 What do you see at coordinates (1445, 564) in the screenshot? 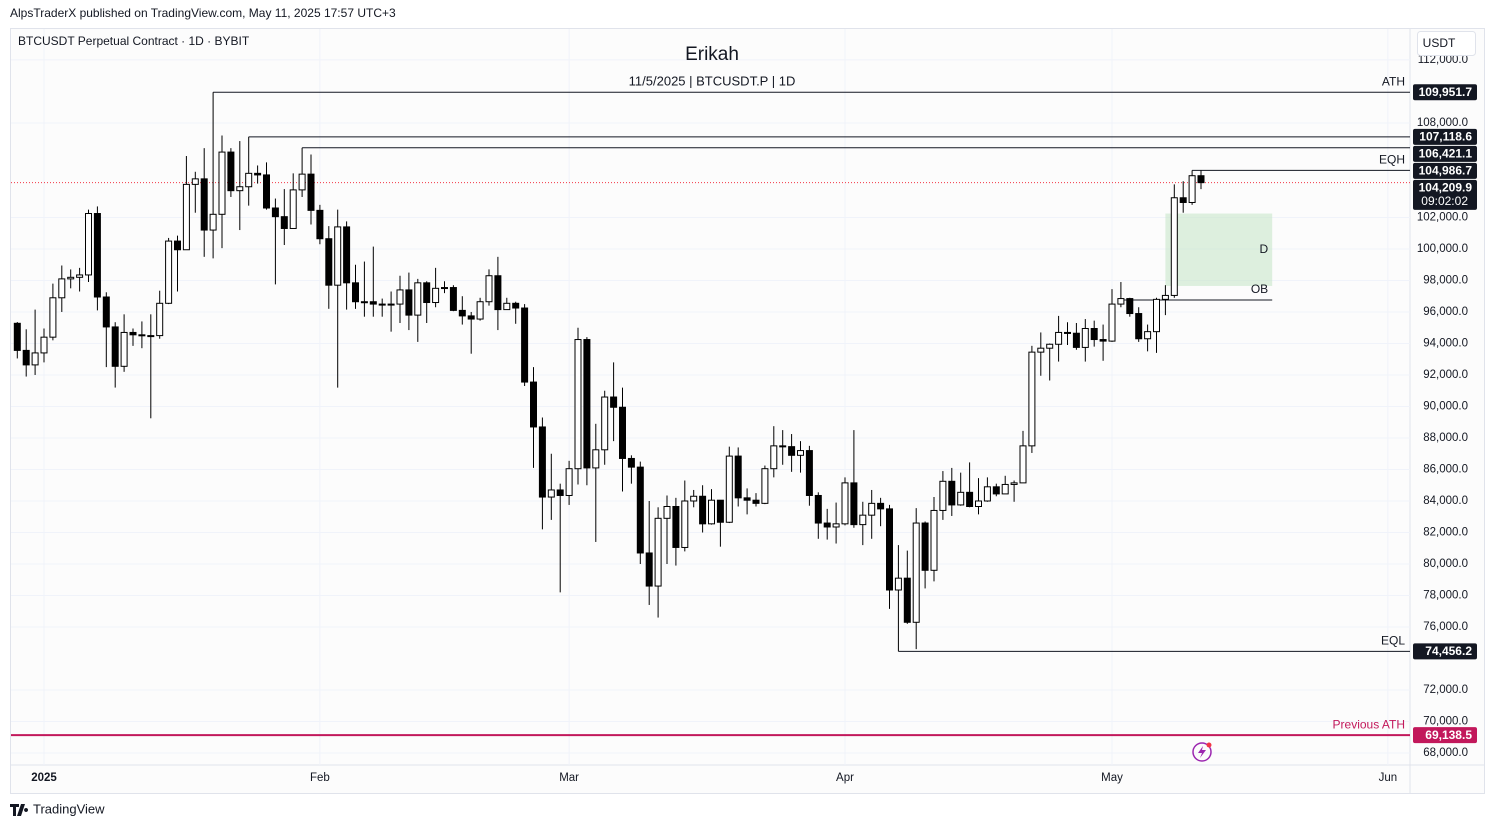
I see `y-tick-label: 80,000.0` at bounding box center [1445, 564].